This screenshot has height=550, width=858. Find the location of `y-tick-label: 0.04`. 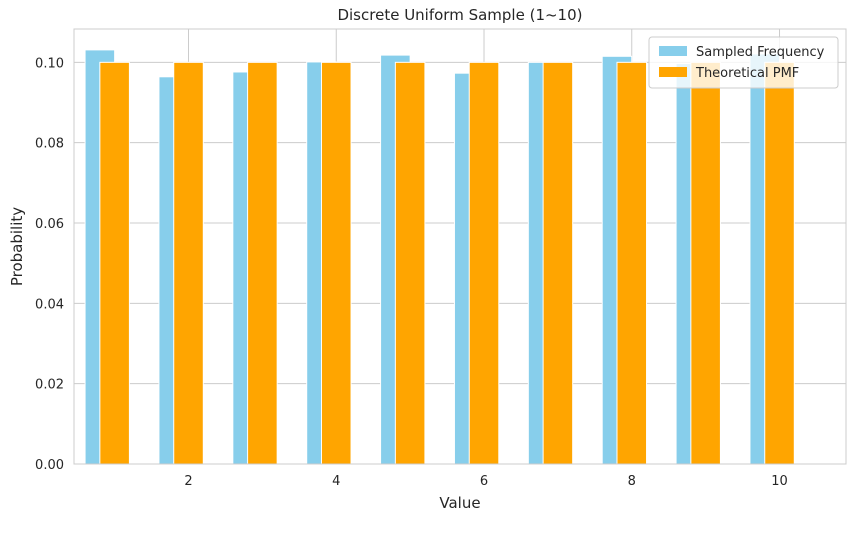

y-tick-label: 0.04 is located at coordinates (49, 304).